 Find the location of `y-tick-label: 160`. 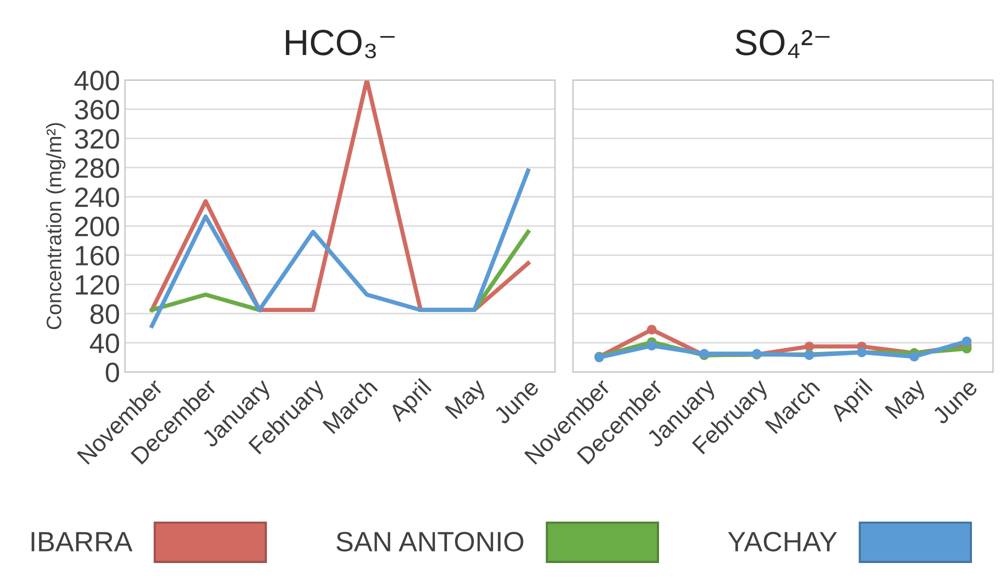

y-tick-label: 160 is located at coordinates (98, 256).